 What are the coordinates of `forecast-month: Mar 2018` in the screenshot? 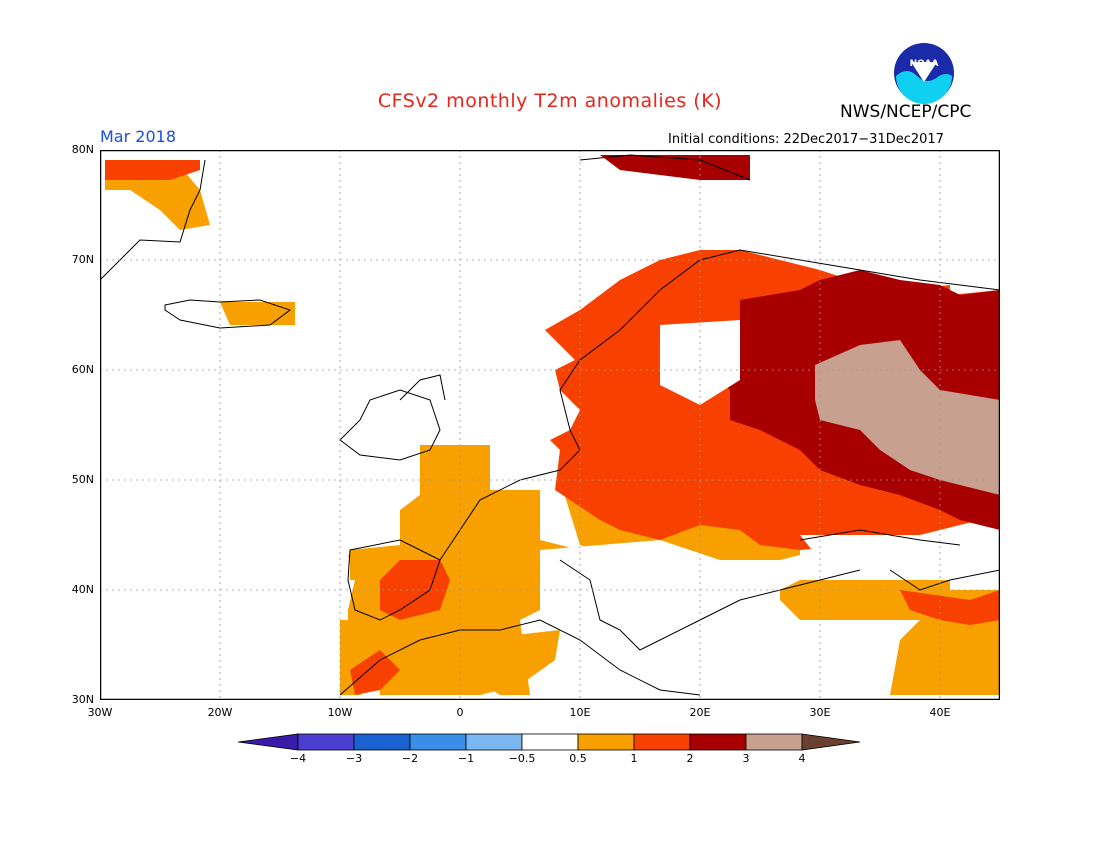 It's located at (138, 136).